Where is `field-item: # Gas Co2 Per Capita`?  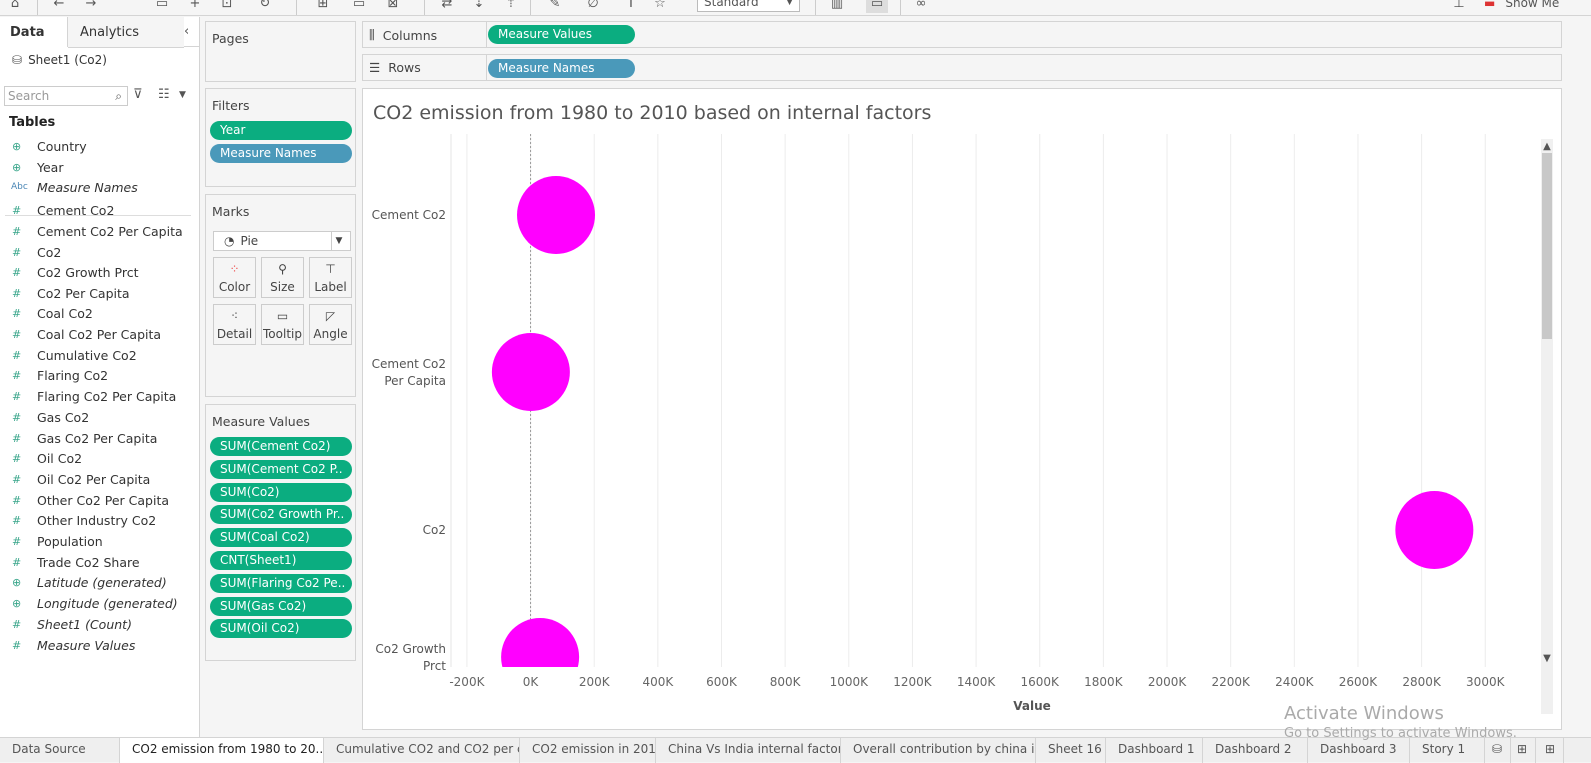
field-item: # Gas Co2 Per Capita is located at coordinates (97, 438).